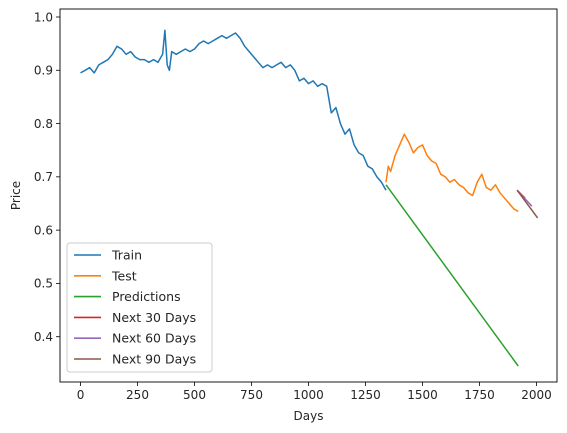 Image resolution: width=567 pixels, height=433 pixels. Describe the element at coordinates (154, 338) in the screenshot. I see `legend-label: Next 60 Days` at that location.